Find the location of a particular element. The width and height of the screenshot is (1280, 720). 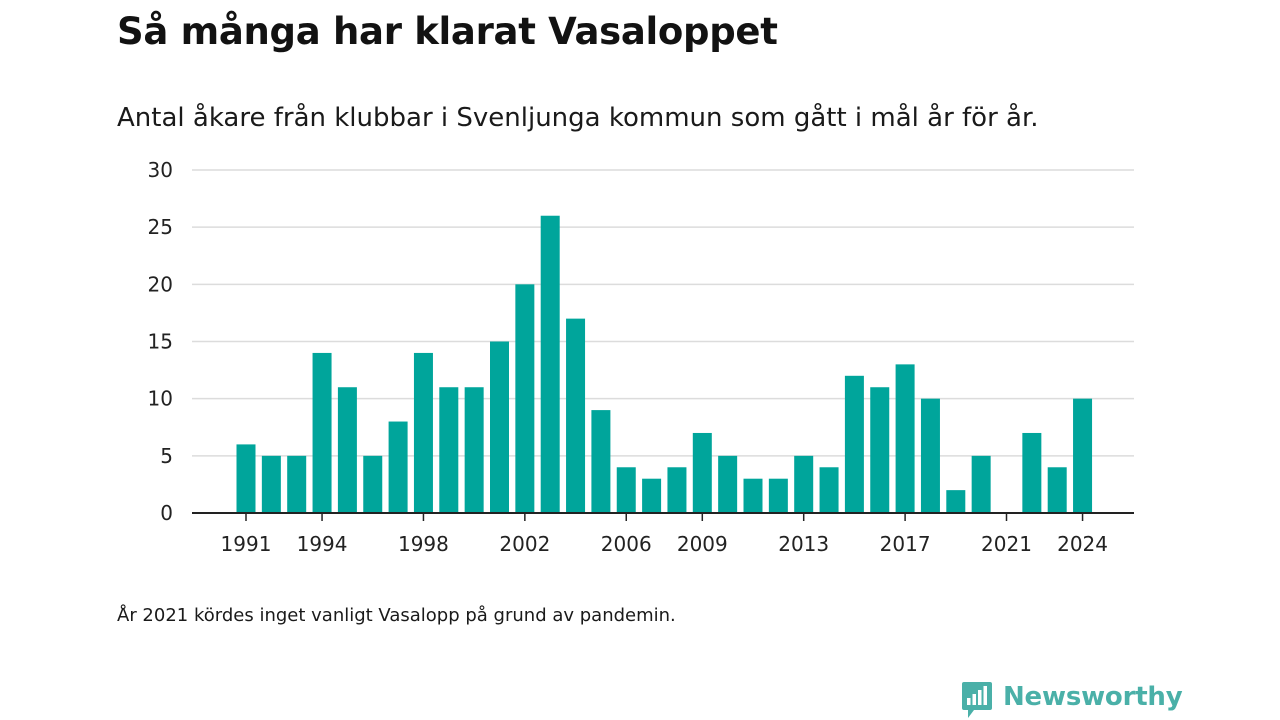

bar-1994 is located at coordinates (322, 432).